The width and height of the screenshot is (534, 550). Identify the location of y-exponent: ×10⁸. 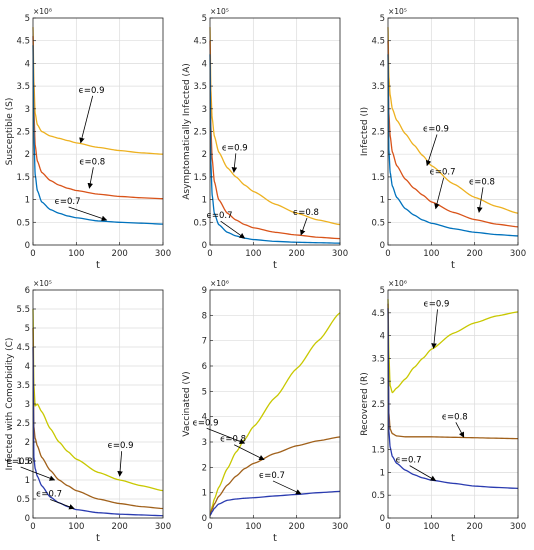
(42, 11).